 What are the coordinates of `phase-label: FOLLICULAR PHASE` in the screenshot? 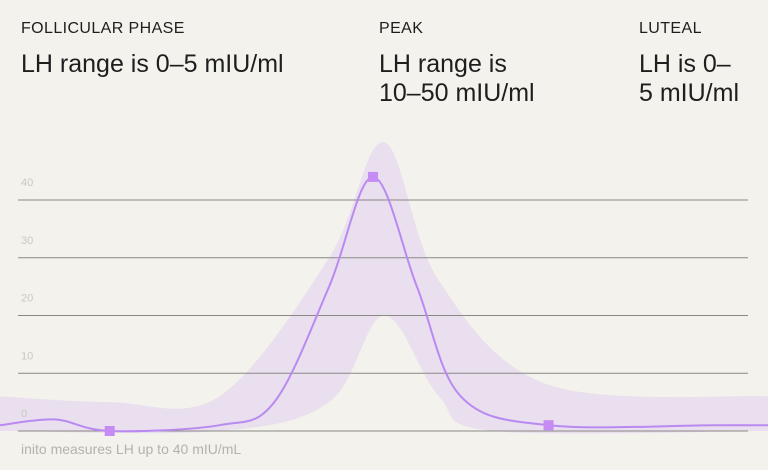 It's located at (103, 28).